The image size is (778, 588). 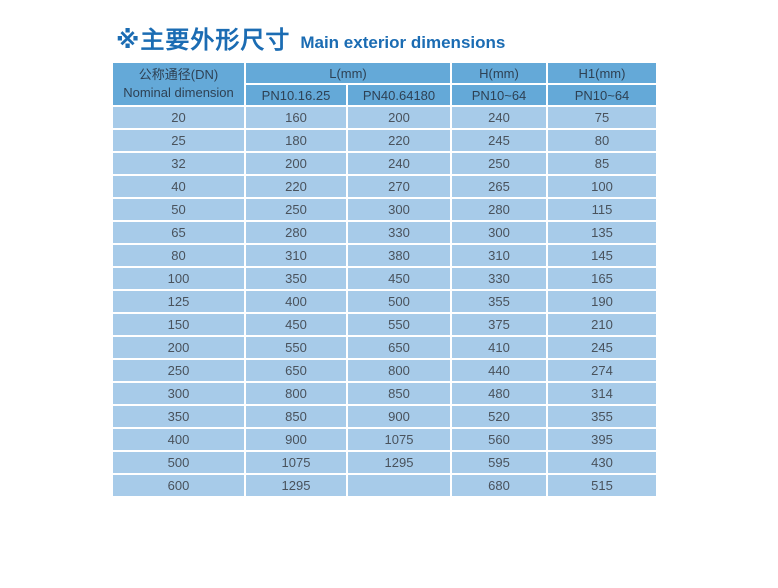 What do you see at coordinates (602, 73) in the screenshot?
I see `header-h1: H1(mm)` at bounding box center [602, 73].